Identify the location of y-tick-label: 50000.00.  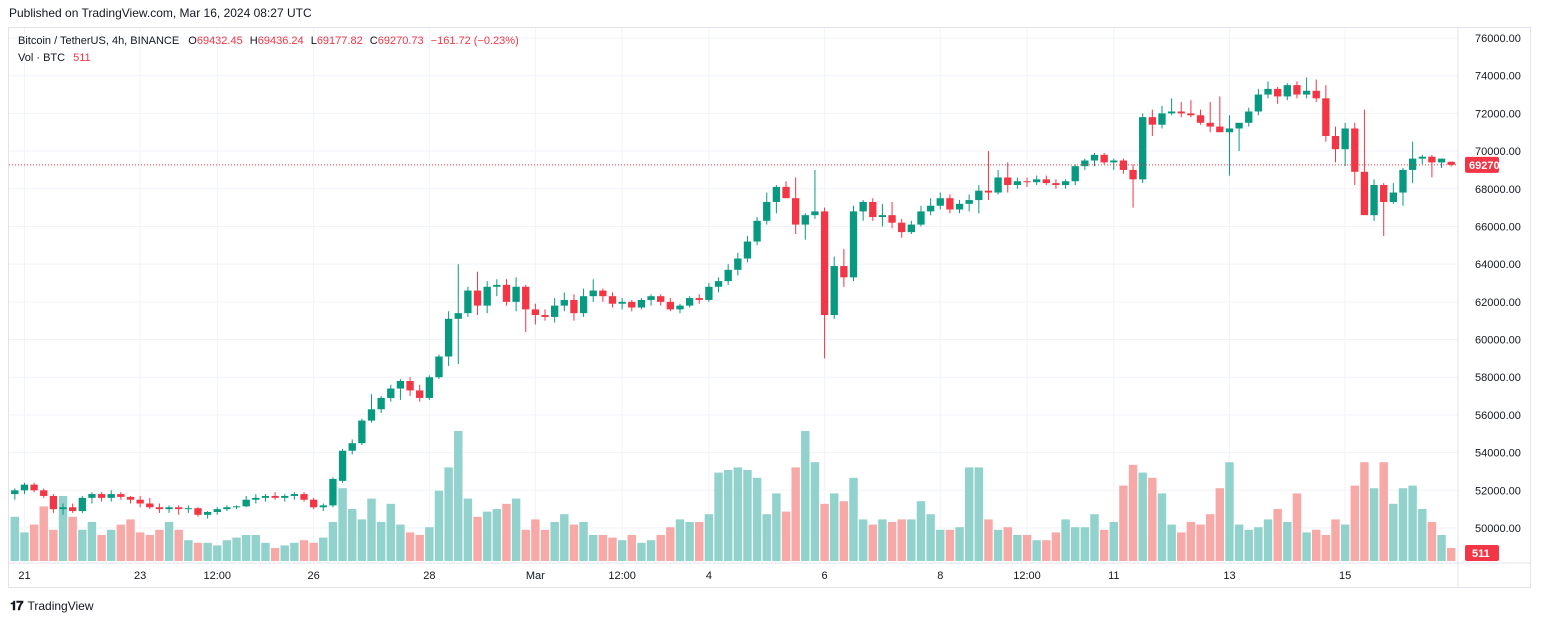
(1498, 529).